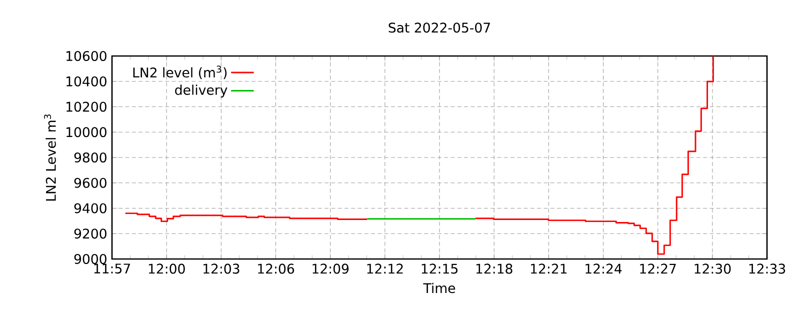 The image size is (800, 320). What do you see at coordinates (201, 91) in the screenshot?
I see `legend-label: delivery` at bounding box center [201, 91].